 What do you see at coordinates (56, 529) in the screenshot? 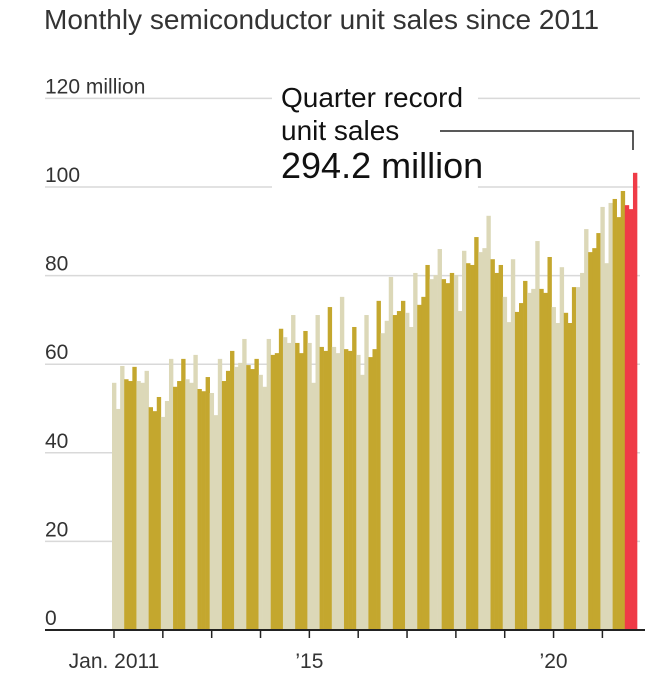
I see `y-tick-label: 20` at bounding box center [56, 529].